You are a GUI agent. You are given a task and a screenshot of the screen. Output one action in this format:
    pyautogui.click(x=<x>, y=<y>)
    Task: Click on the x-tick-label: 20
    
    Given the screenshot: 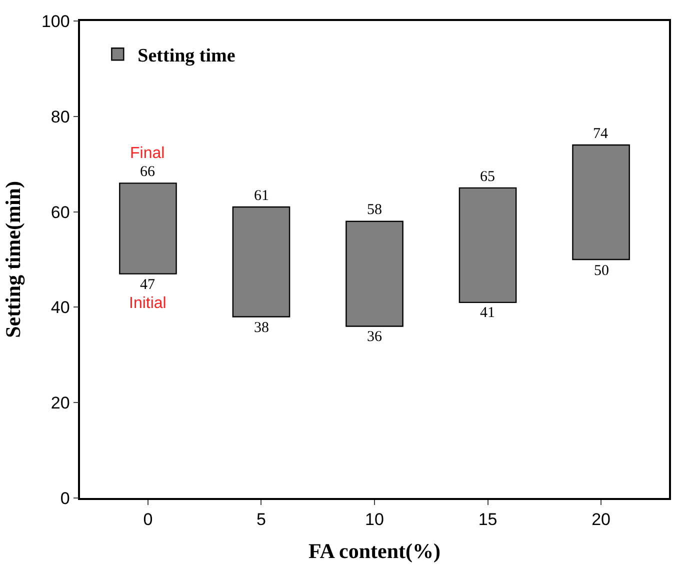 What is the action you would take?
    pyautogui.click(x=601, y=520)
    